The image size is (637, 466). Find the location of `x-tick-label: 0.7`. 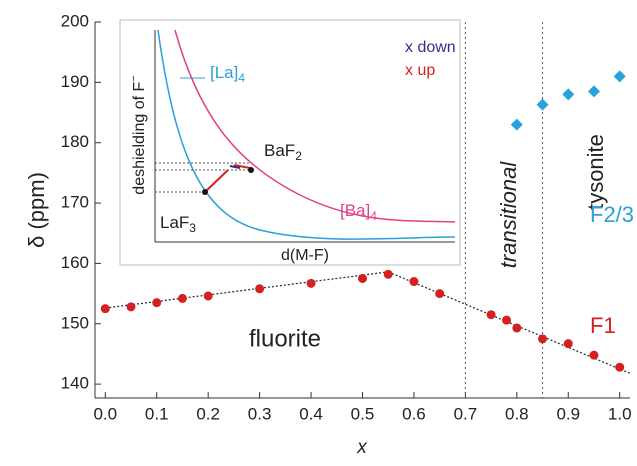

x-tick-label: 0.7 is located at coordinates (466, 413).